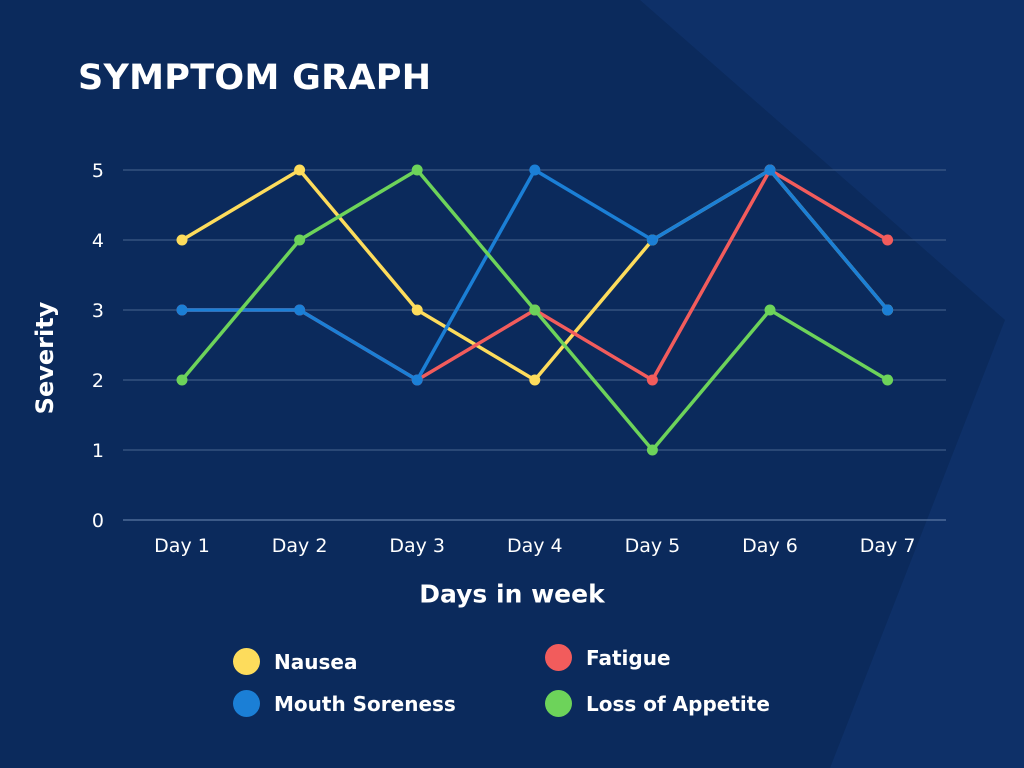  What do you see at coordinates (678, 703) in the screenshot?
I see `legend-label: Loss of Appetite` at bounding box center [678, 703].